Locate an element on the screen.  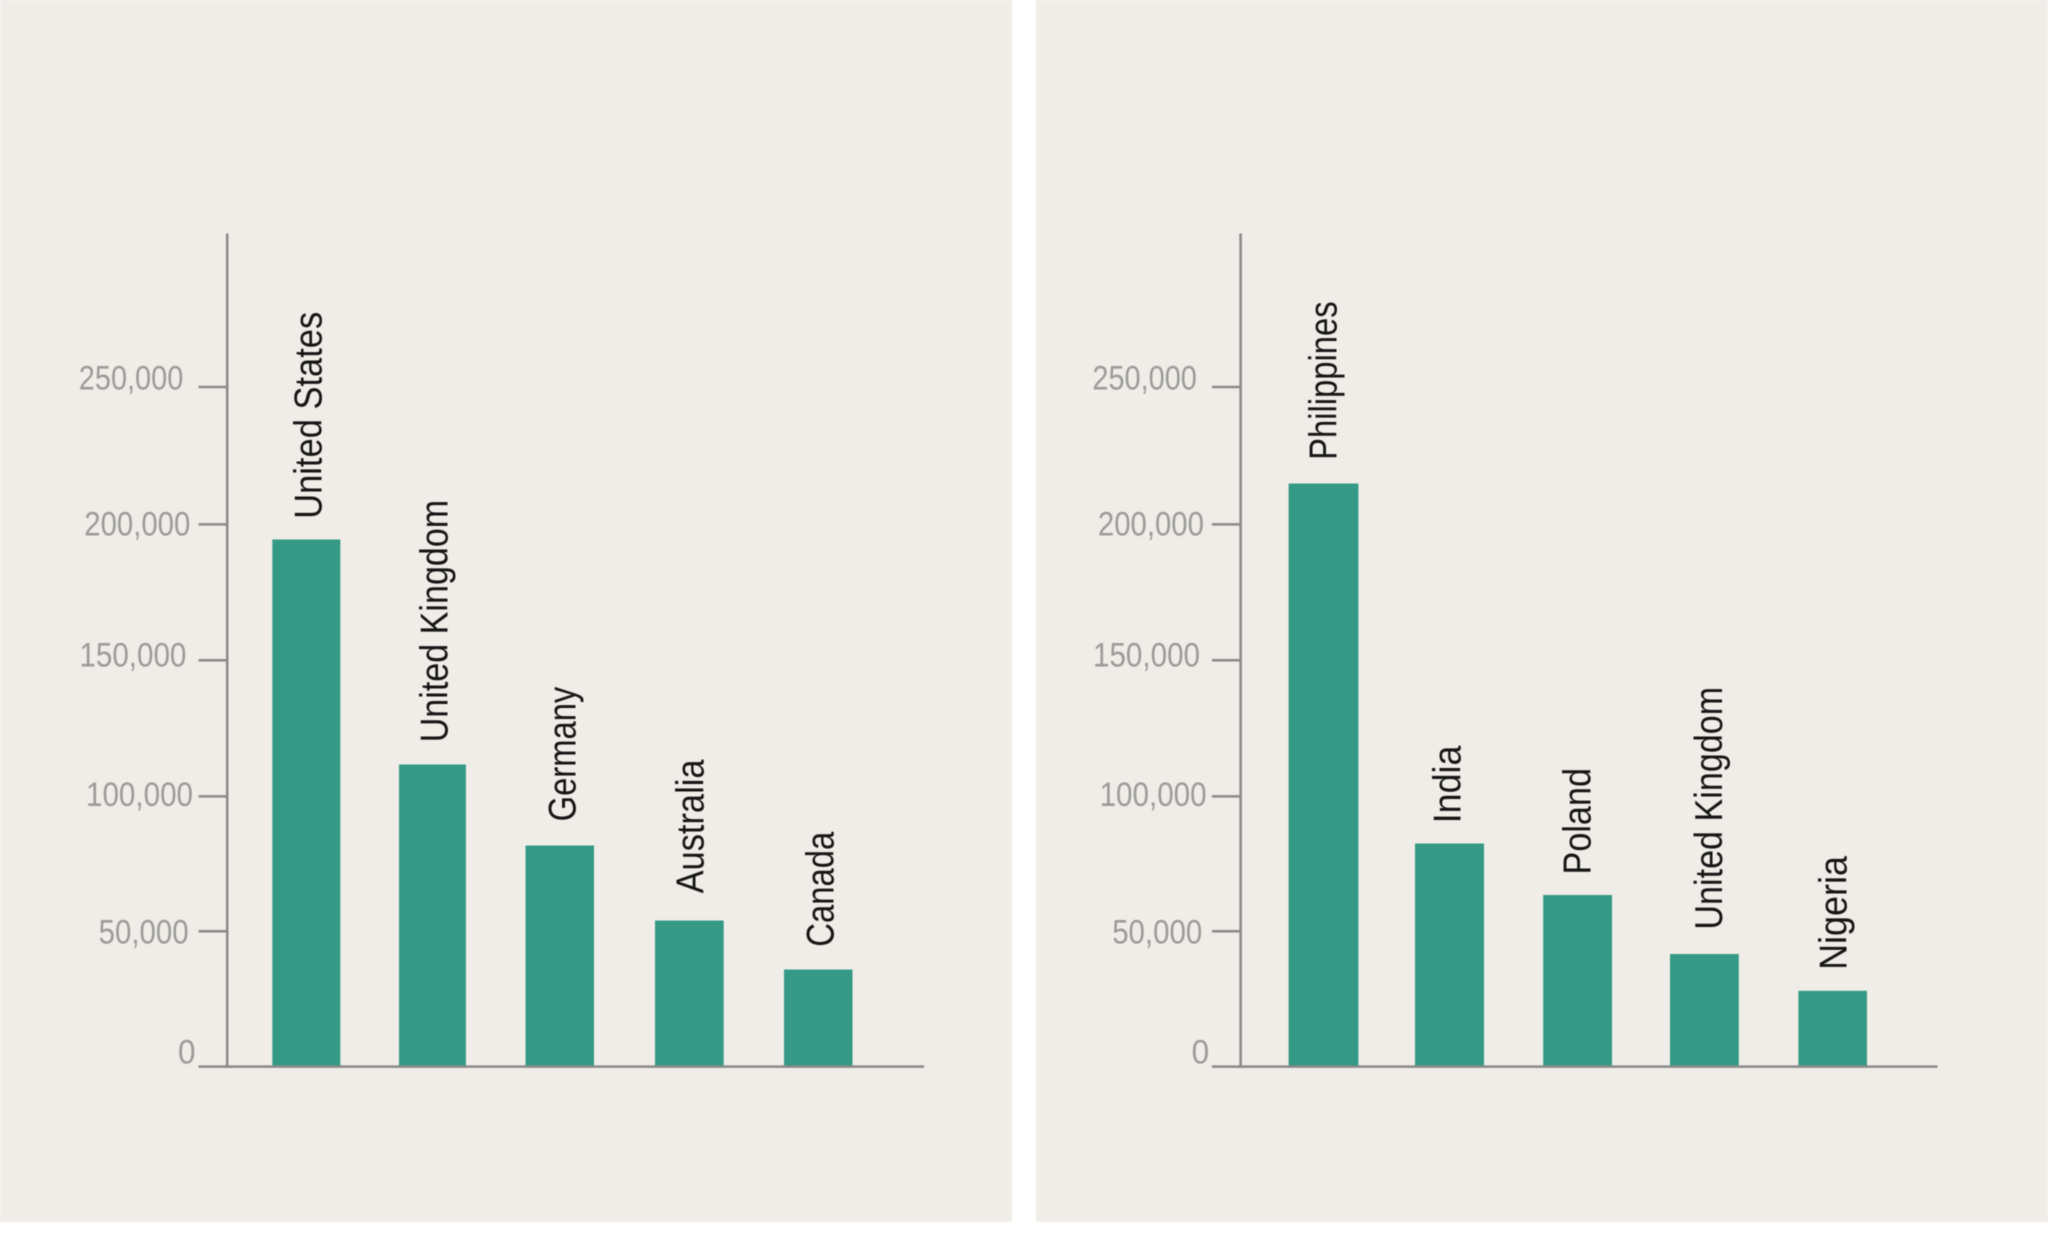
svg-text: Canada is located at coordinates (821, 888).